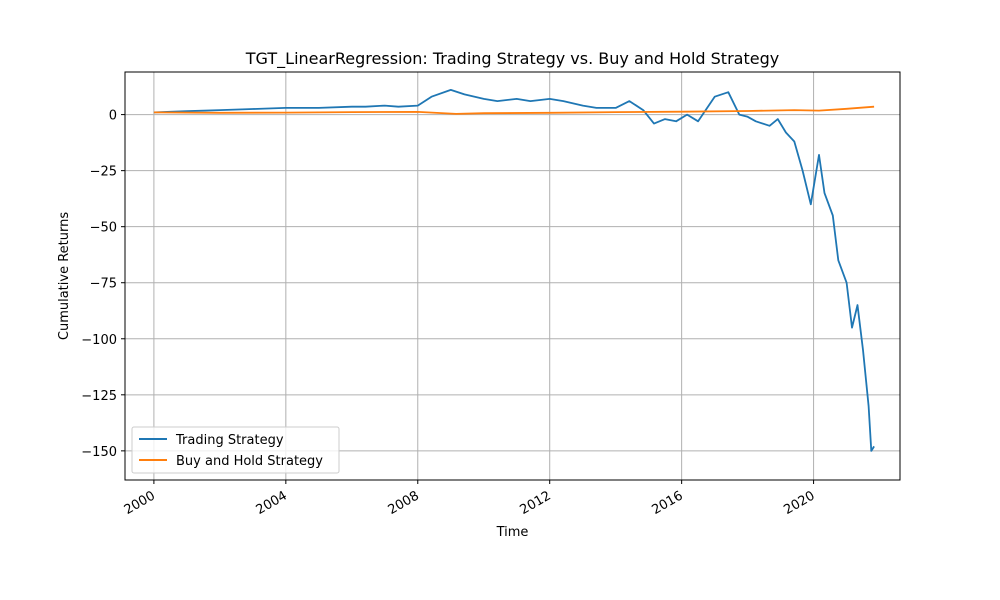  I want to click on y-tick-label: −50, so click(103, 228).